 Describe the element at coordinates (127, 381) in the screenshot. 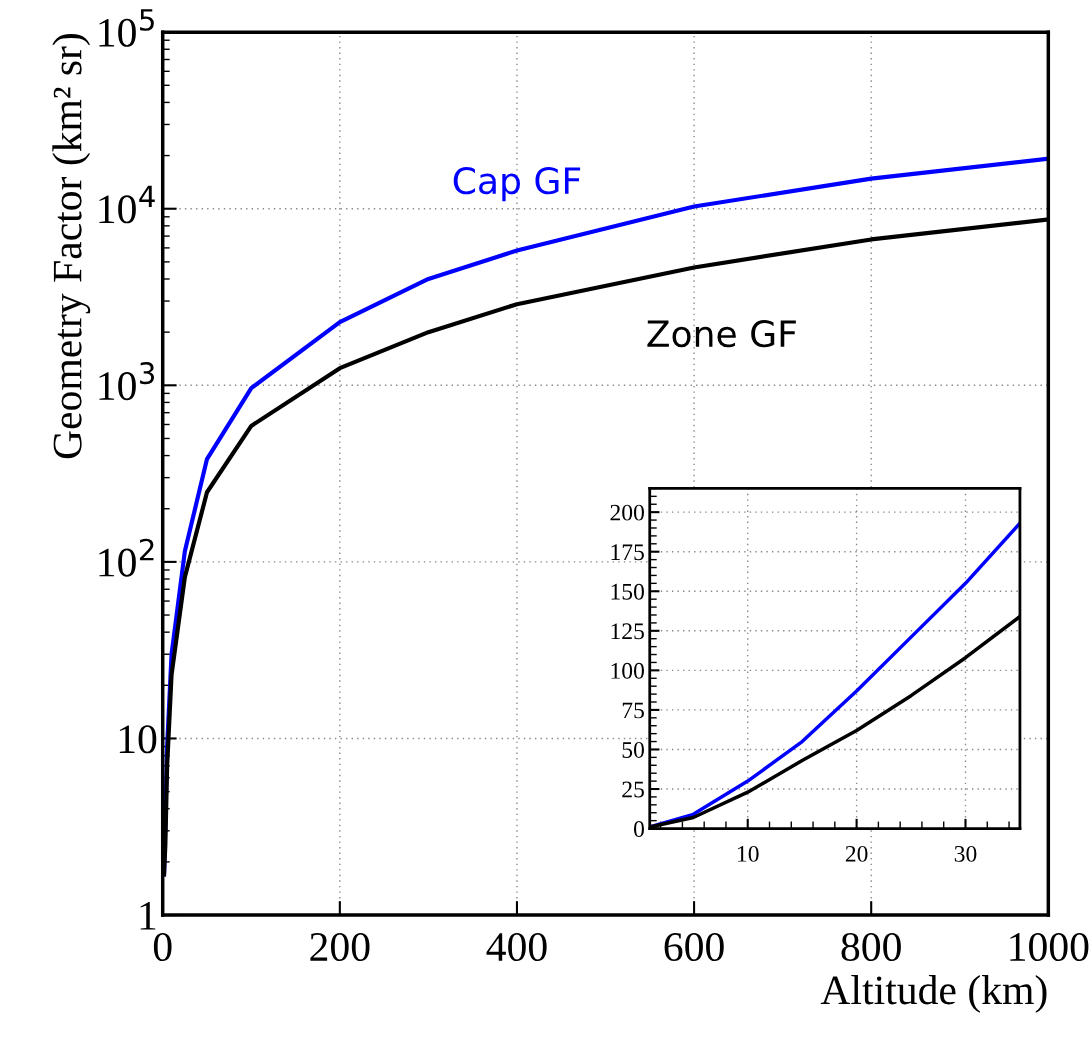

I see `y-tick-label: 10$^{3}$` at that location.